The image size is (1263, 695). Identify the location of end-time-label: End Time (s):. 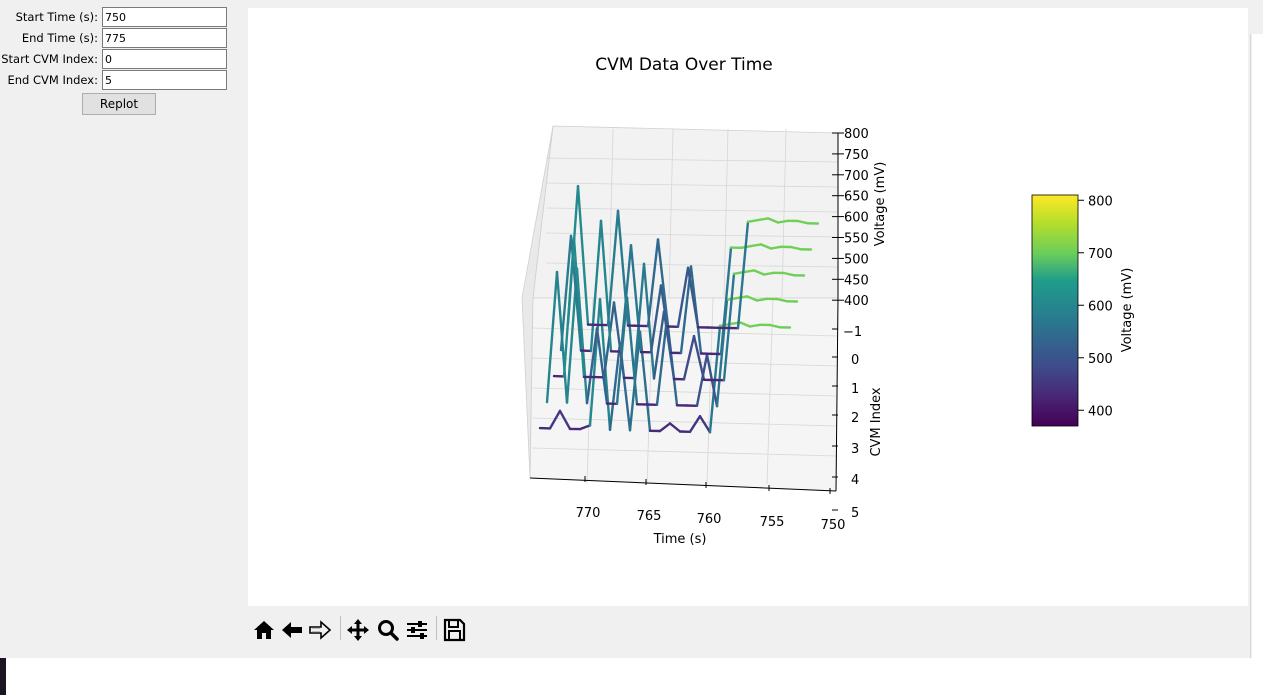
(59, 38).